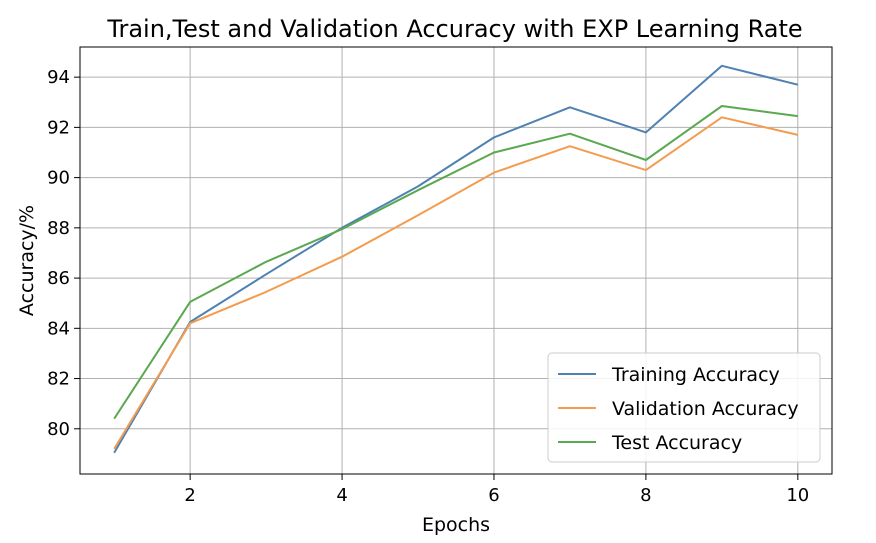 The image size is (876, 543). I want to click on y-tick-label: 84, so click(58, 328).